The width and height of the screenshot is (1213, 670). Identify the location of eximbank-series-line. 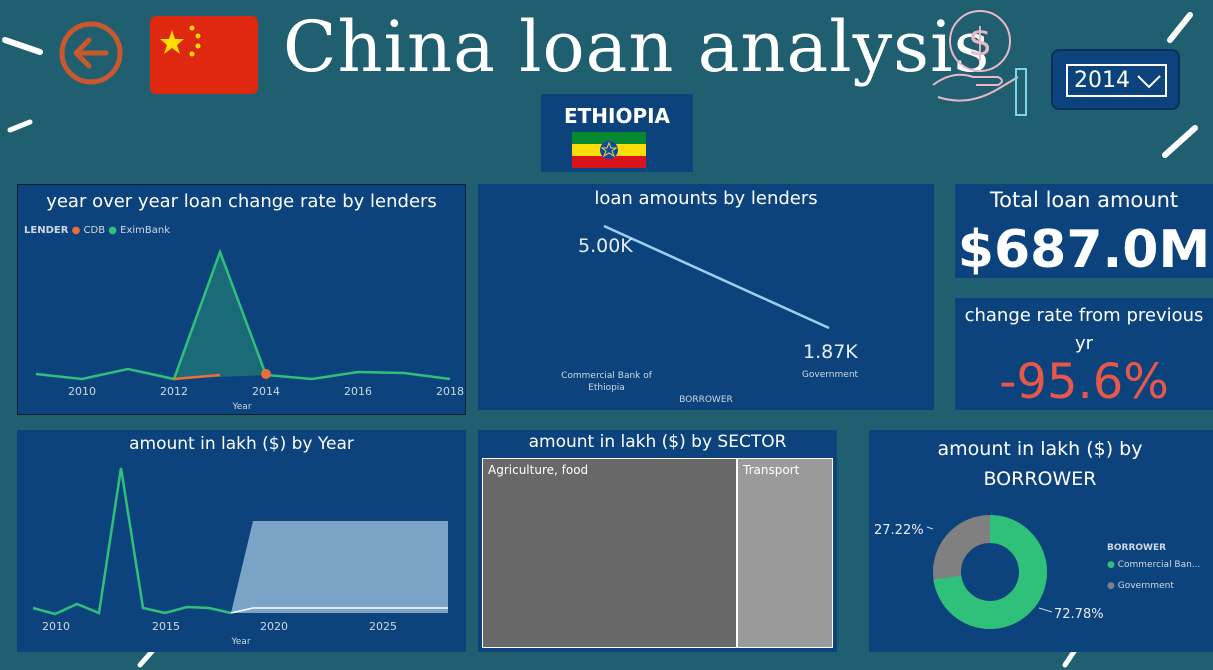
(243, 314).